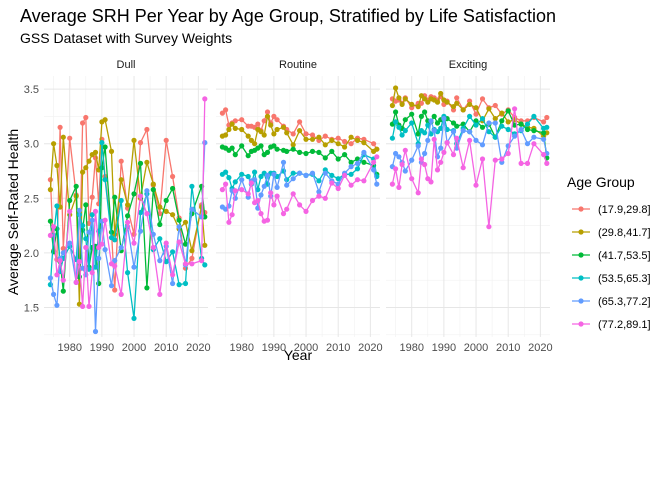  Describe the element at coordinates (306, 348) in the screenshot. I see `x-tick-label: 2000` at that location.